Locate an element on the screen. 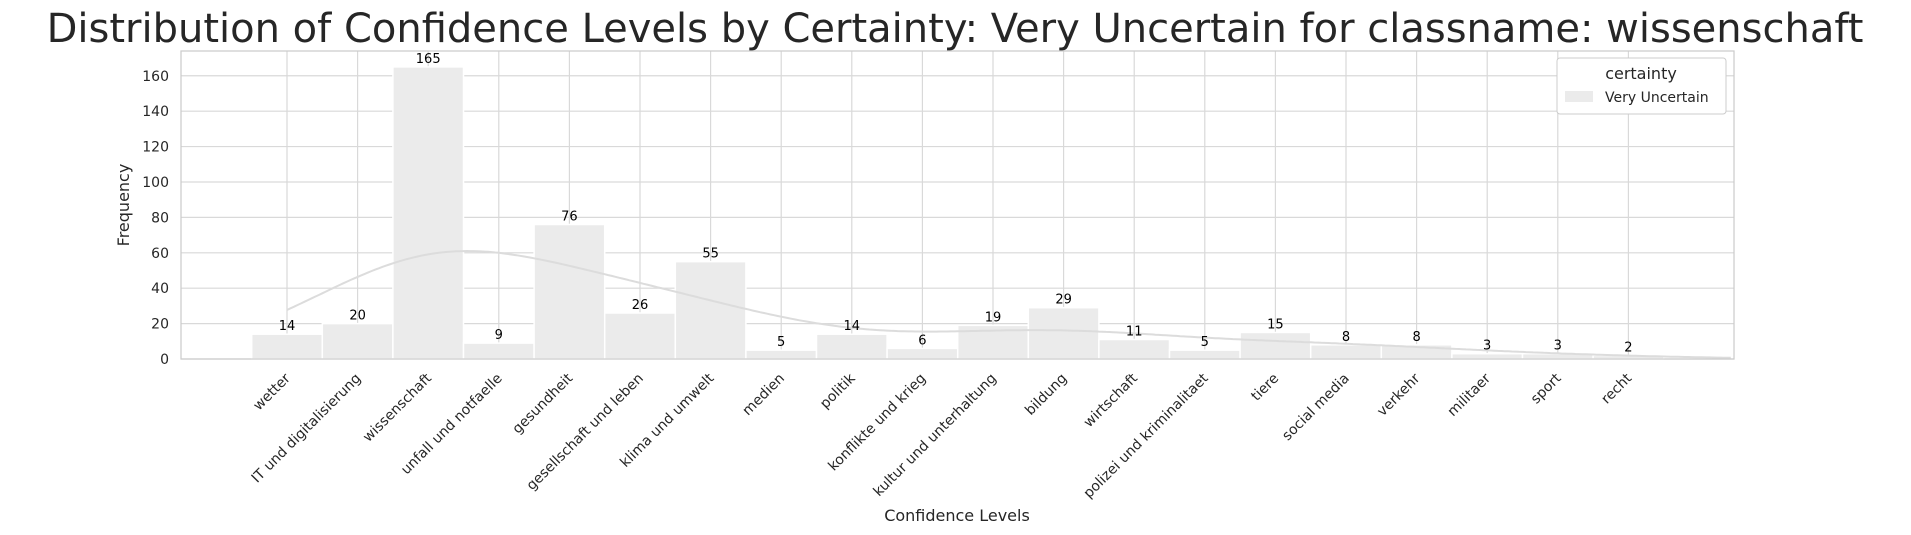  x-axis-label: Confidence Levels is located at coordinates (957, 515).